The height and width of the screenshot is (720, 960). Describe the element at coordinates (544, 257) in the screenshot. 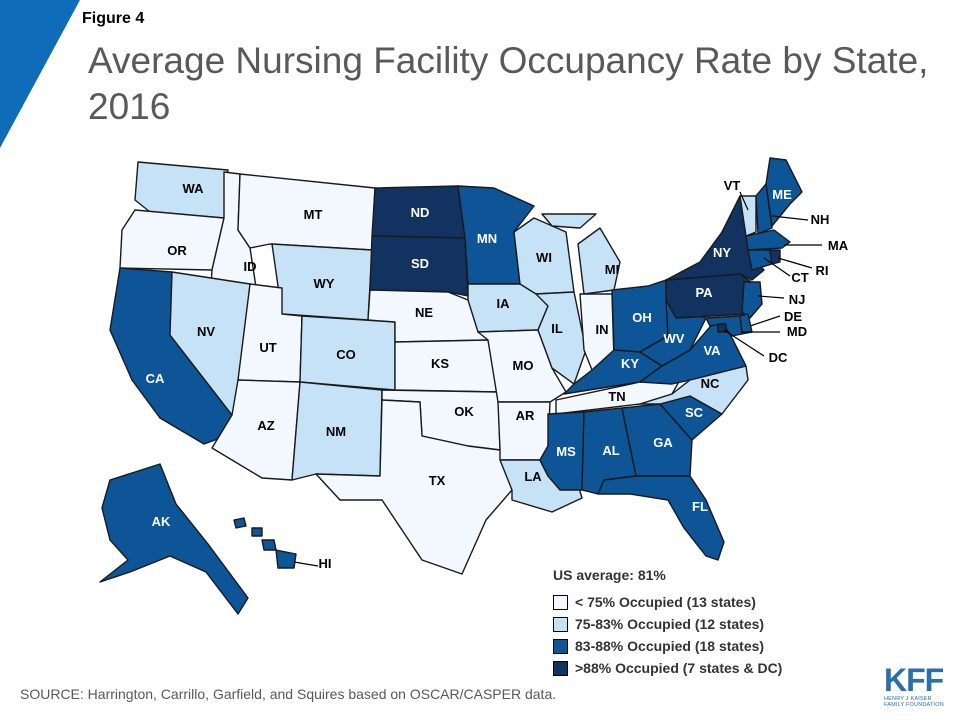

I see `state-label-WI: WI` at that location.